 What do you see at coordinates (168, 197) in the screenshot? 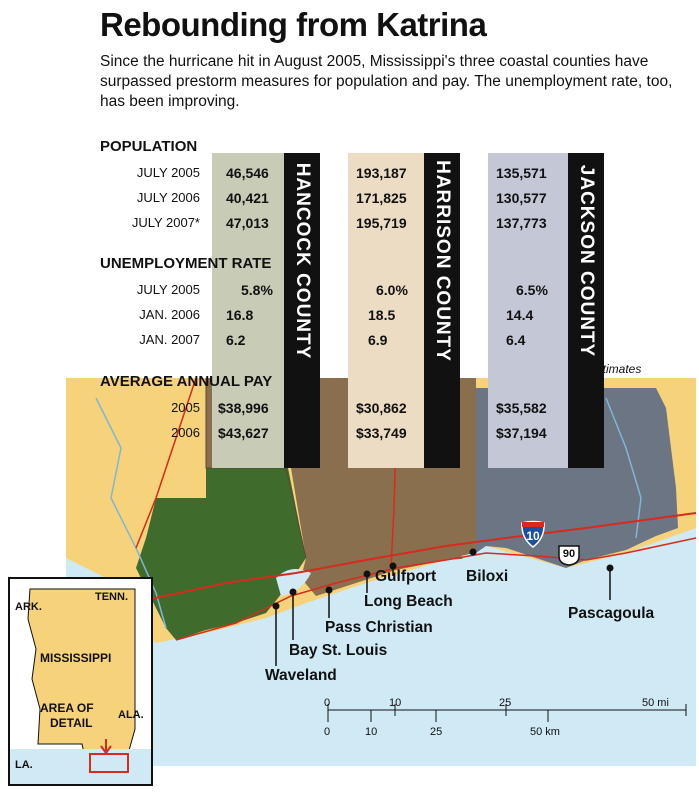
I see `row-label: JULY 2006` at bounding box center [168, 197].